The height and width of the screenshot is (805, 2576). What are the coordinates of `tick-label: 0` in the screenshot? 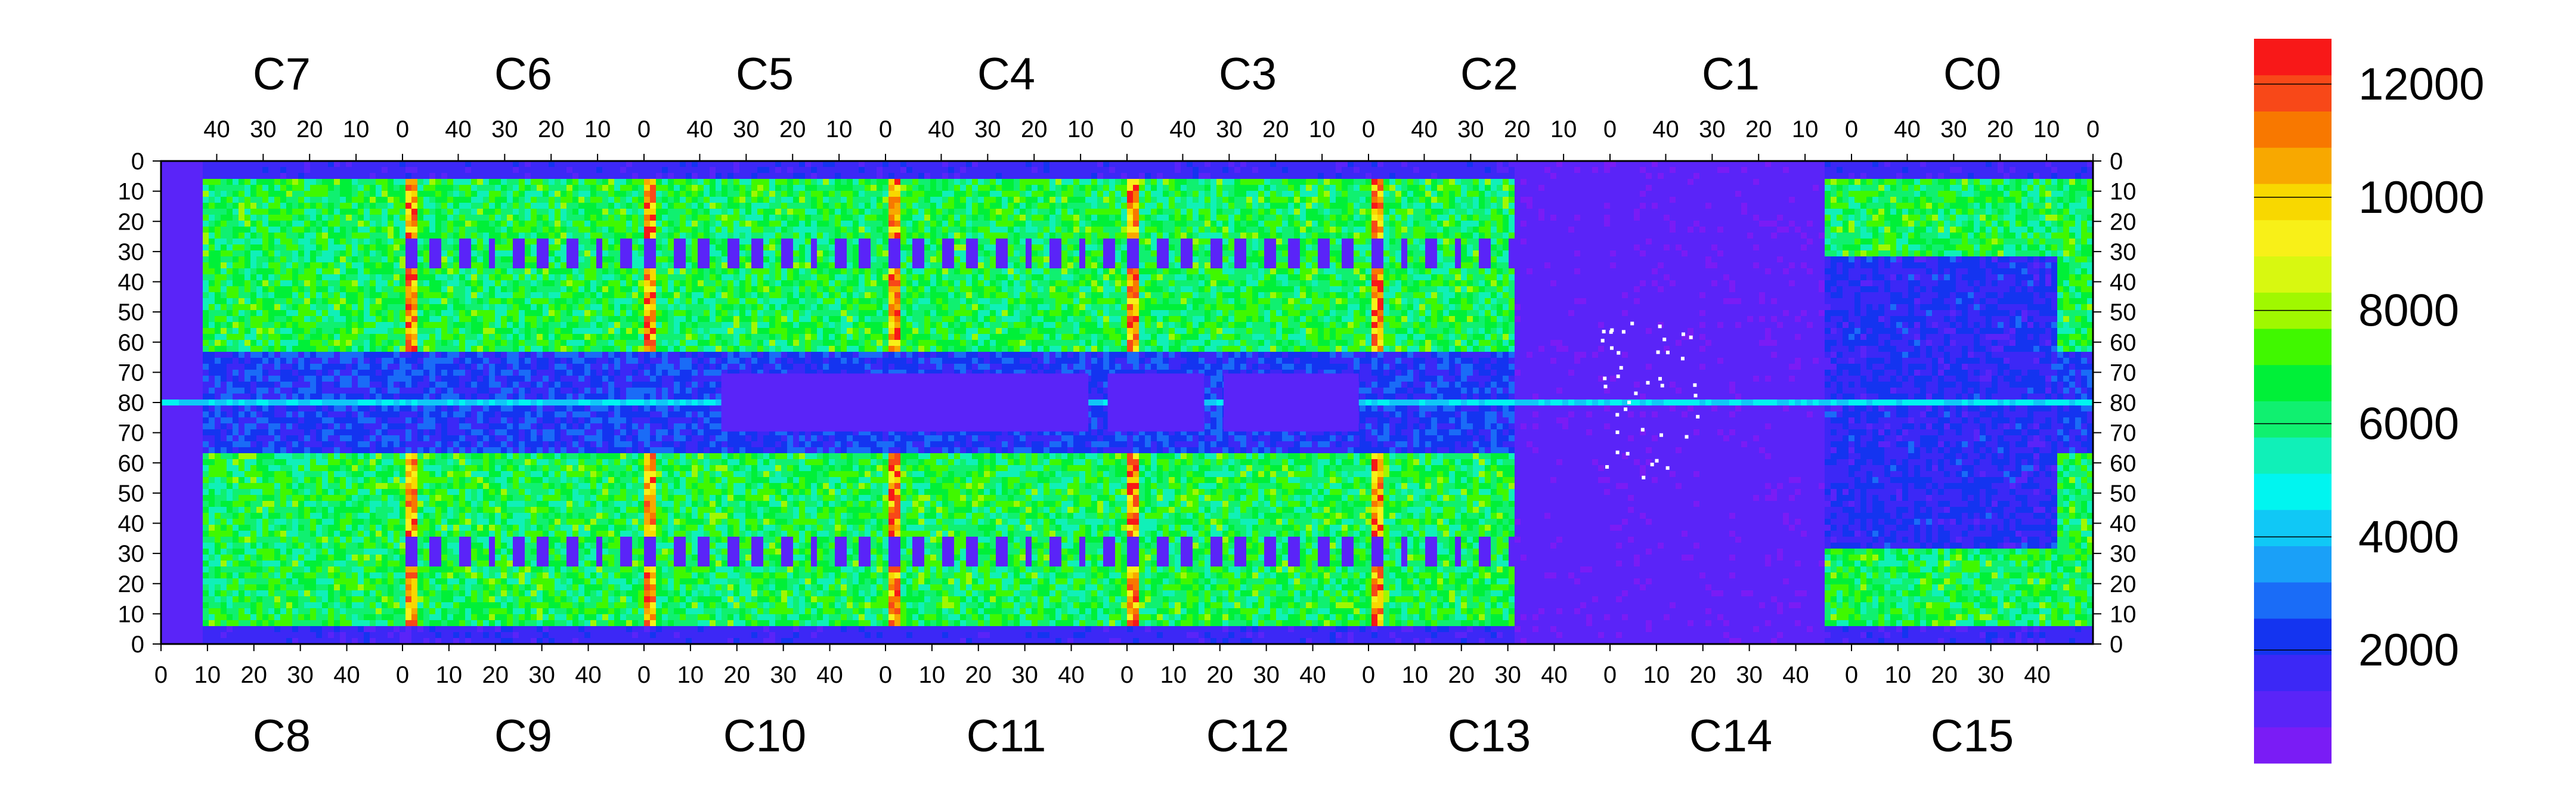 It's located at (1851, 130).